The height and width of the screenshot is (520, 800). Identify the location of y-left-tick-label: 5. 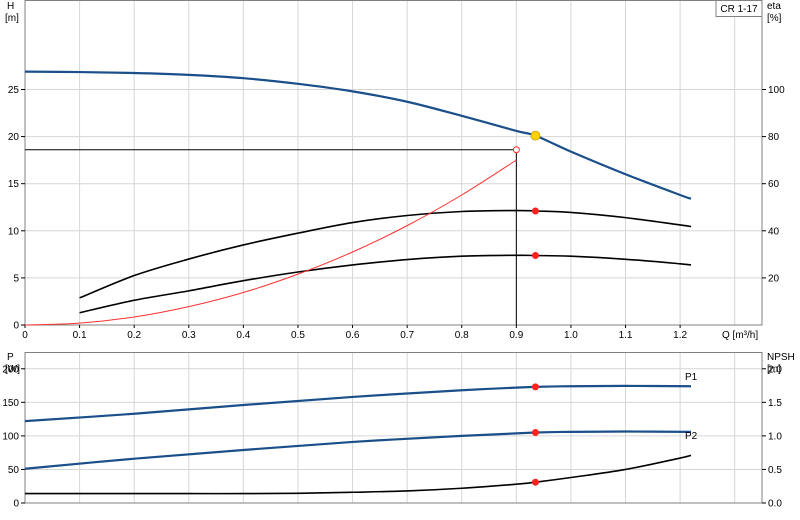
(16, 278).